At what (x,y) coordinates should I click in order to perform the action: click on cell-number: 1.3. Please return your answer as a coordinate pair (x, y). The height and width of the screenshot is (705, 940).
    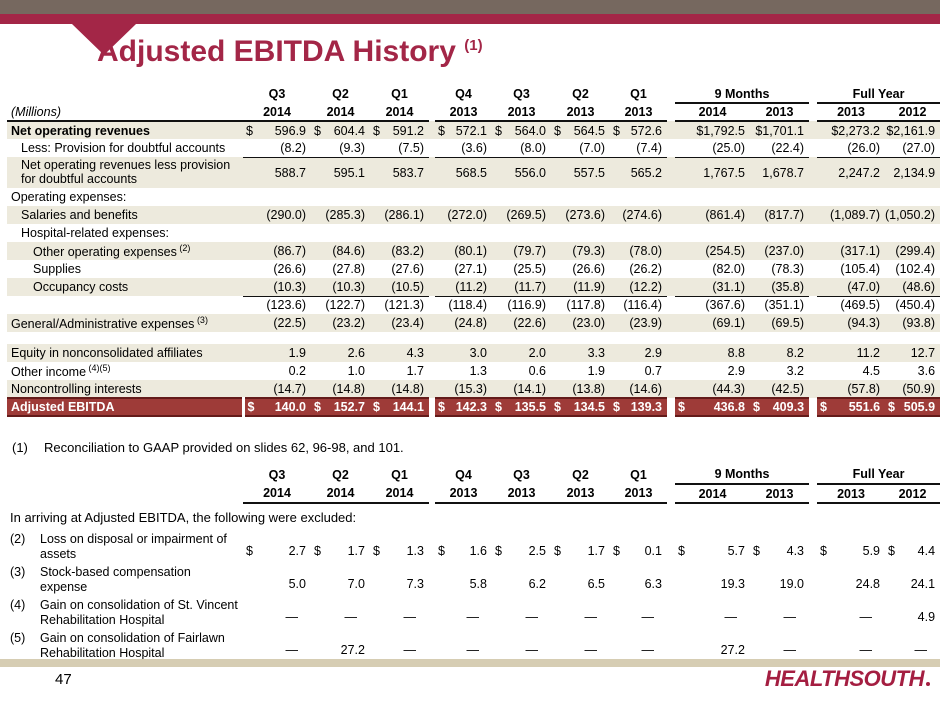
    Looking at the image, I should click on (415, 551).